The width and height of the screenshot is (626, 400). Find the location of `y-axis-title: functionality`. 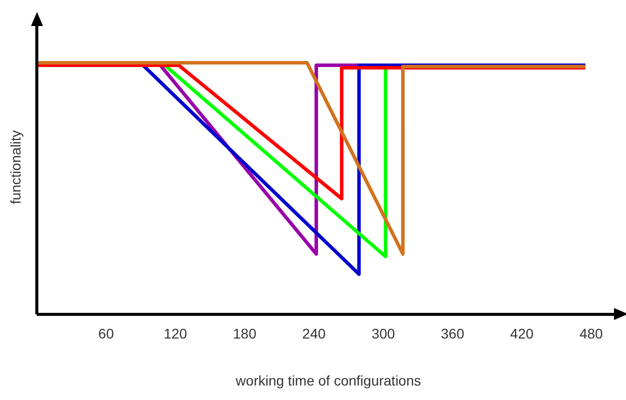

y-axis-title: functionality is located at coordinates (15, 167).